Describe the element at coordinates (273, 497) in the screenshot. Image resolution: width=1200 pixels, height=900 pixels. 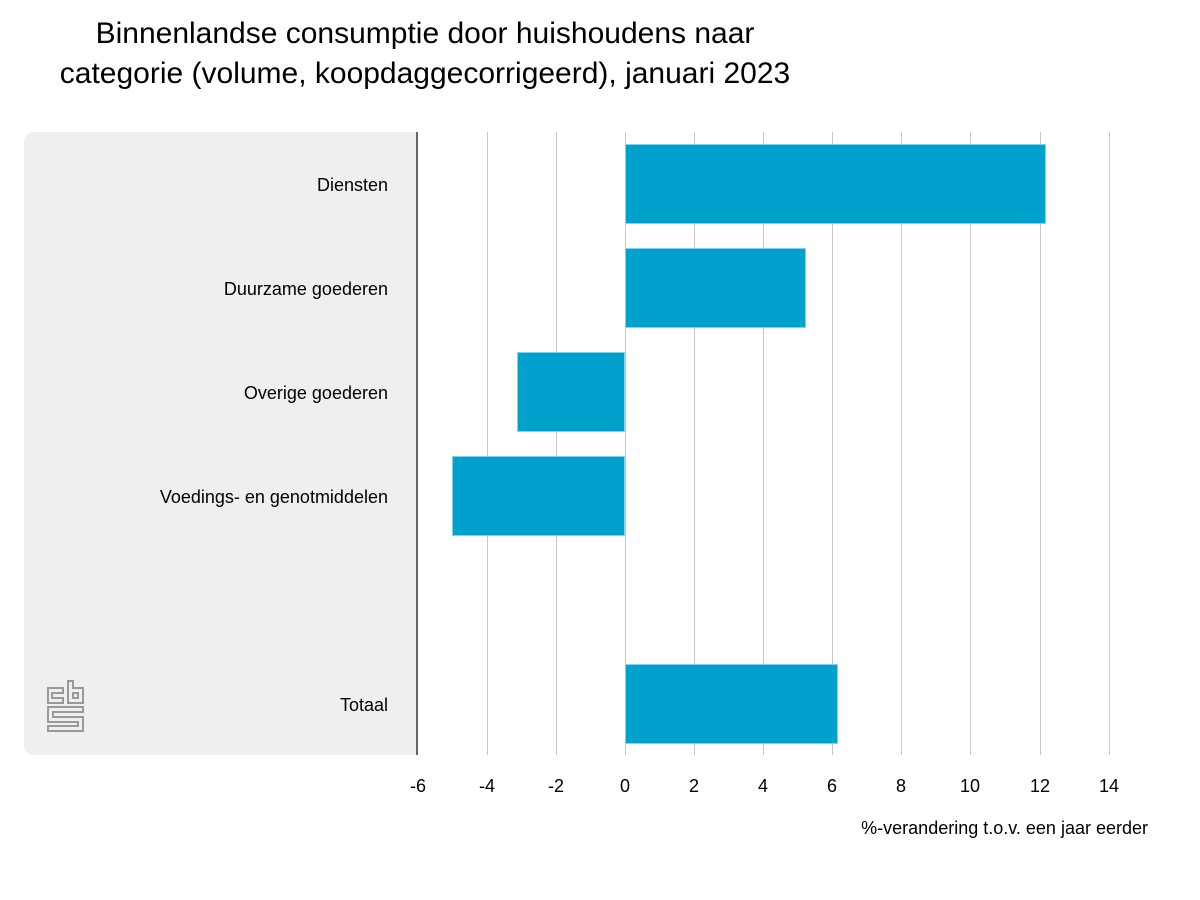
I see `category-label: Voedings- en genotmiddelen` at that location.